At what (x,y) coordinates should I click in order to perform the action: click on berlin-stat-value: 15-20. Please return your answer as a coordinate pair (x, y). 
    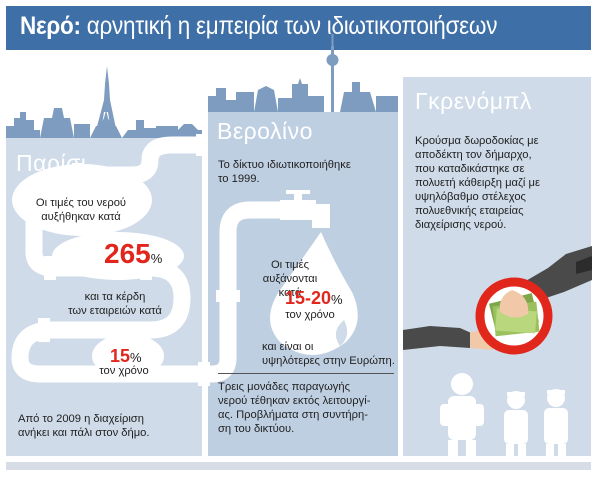
    Looking at the image, I should click on (308, 298).